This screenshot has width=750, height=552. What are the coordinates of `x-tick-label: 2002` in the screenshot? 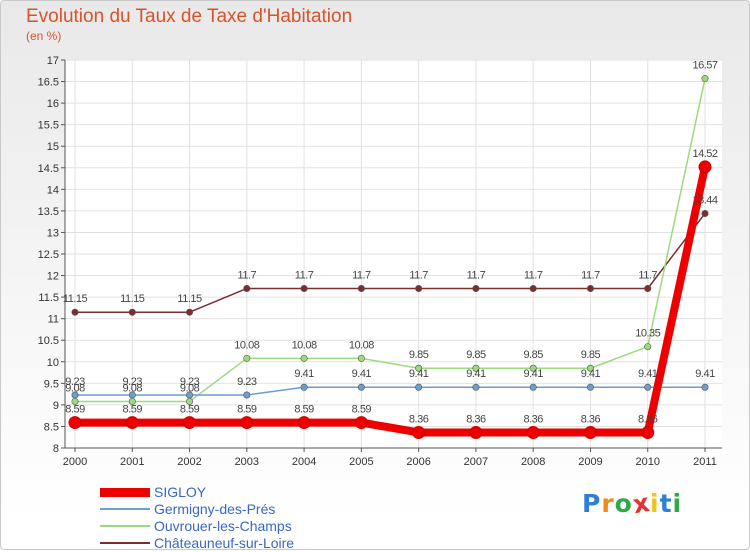 It's located at (189, 462).